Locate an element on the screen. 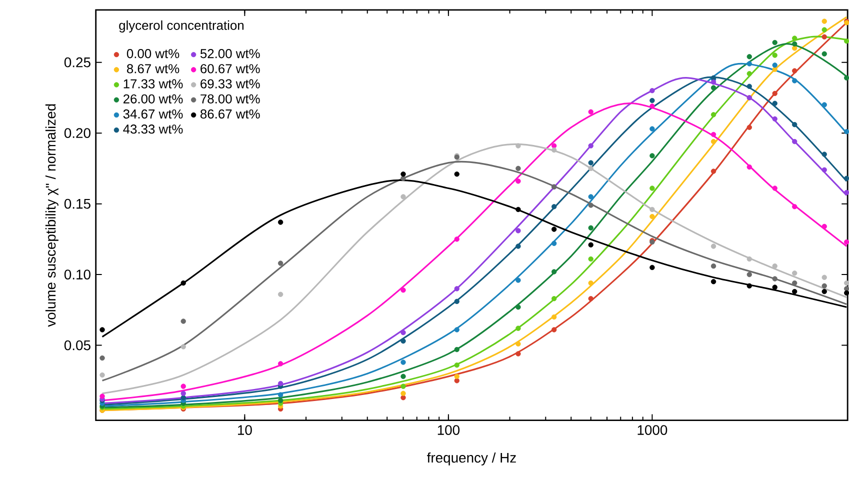 This screenshot has height=488, width=849. legend-label: 78.00 wt% is located at coordinates (230, 99).